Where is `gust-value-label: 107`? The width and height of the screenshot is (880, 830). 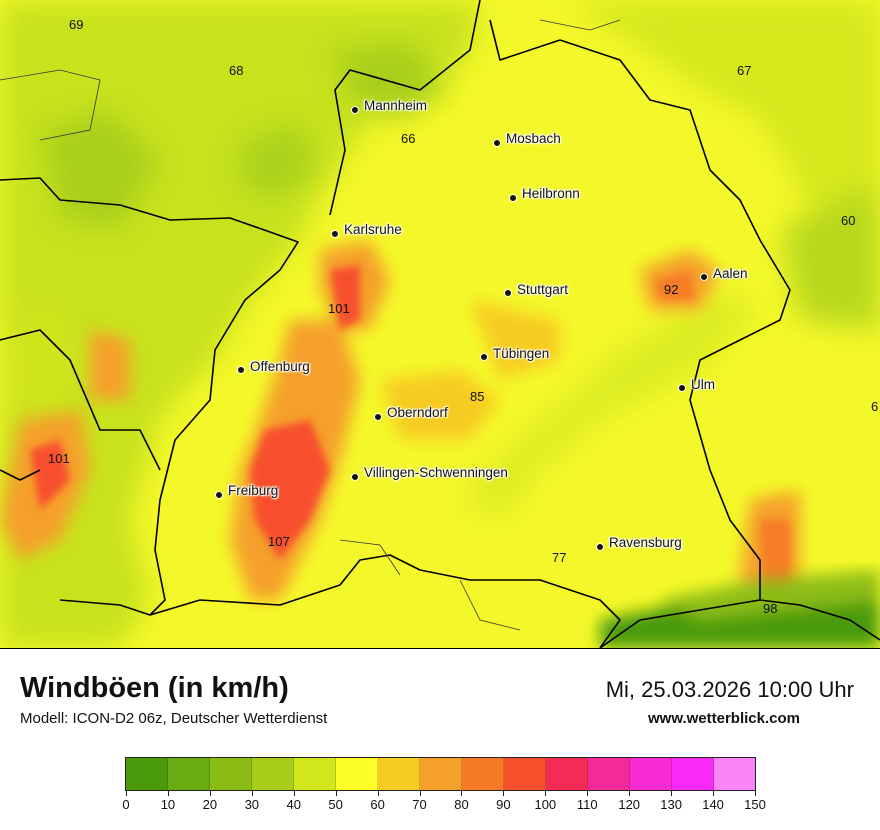 gust-value-label: 107 is located at coordinates (279, 541).